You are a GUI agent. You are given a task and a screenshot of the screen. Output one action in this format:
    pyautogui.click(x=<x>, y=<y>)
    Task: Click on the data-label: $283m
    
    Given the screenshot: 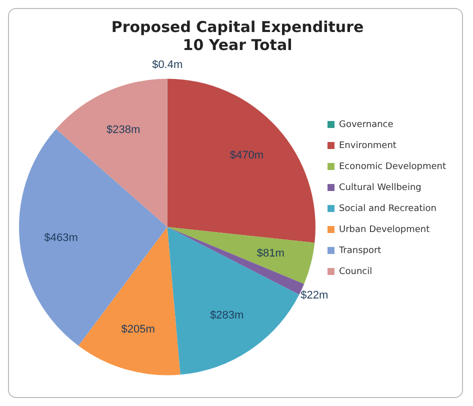 What is the action you would take?
    pyautogui.click(x=227, y=316)
    